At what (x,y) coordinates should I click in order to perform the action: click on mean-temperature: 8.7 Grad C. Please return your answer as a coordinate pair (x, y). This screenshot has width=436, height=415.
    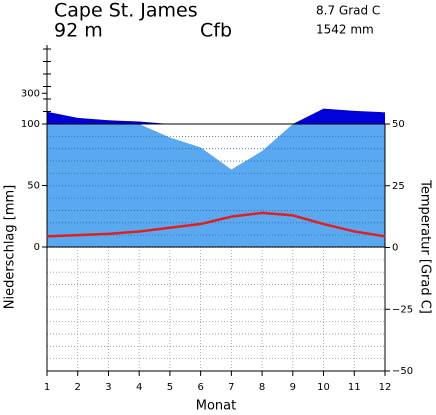
    Looking at the image, I should click on (348, 11).